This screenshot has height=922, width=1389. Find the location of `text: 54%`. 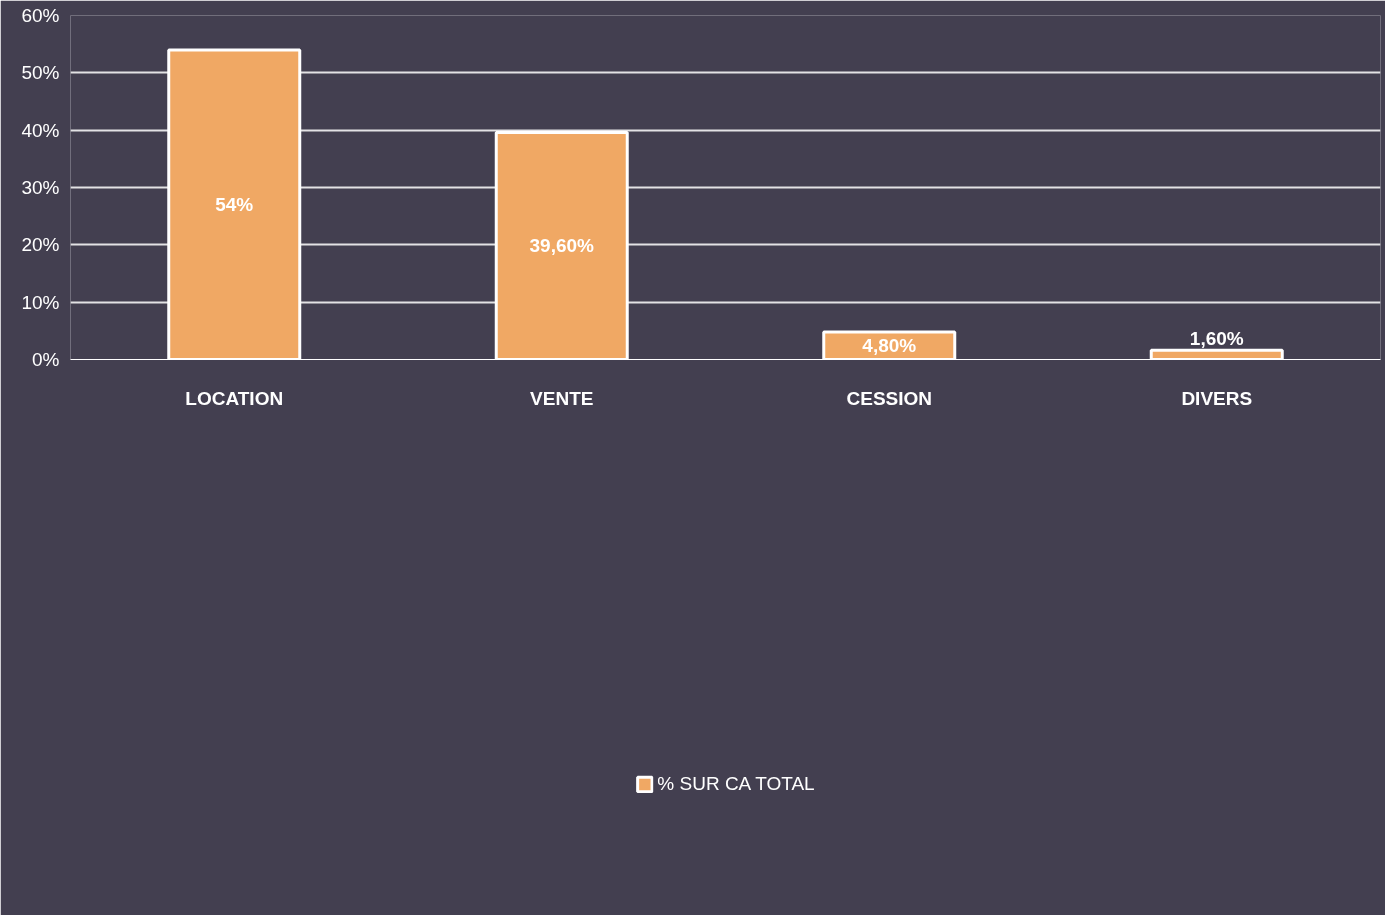

text: 54% is located at coordinates (234, 205).